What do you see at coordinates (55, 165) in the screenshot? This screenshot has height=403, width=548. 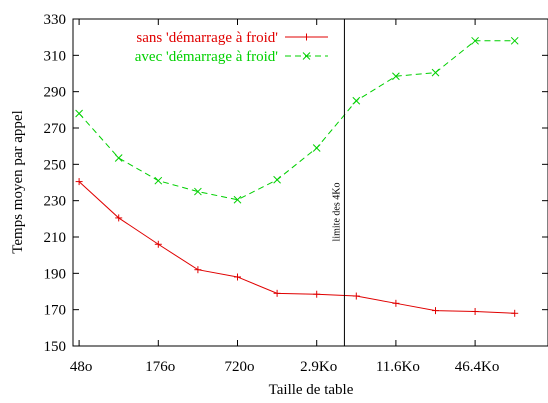 I see `y-tick-label: 250` at bounding box center [55, 165].